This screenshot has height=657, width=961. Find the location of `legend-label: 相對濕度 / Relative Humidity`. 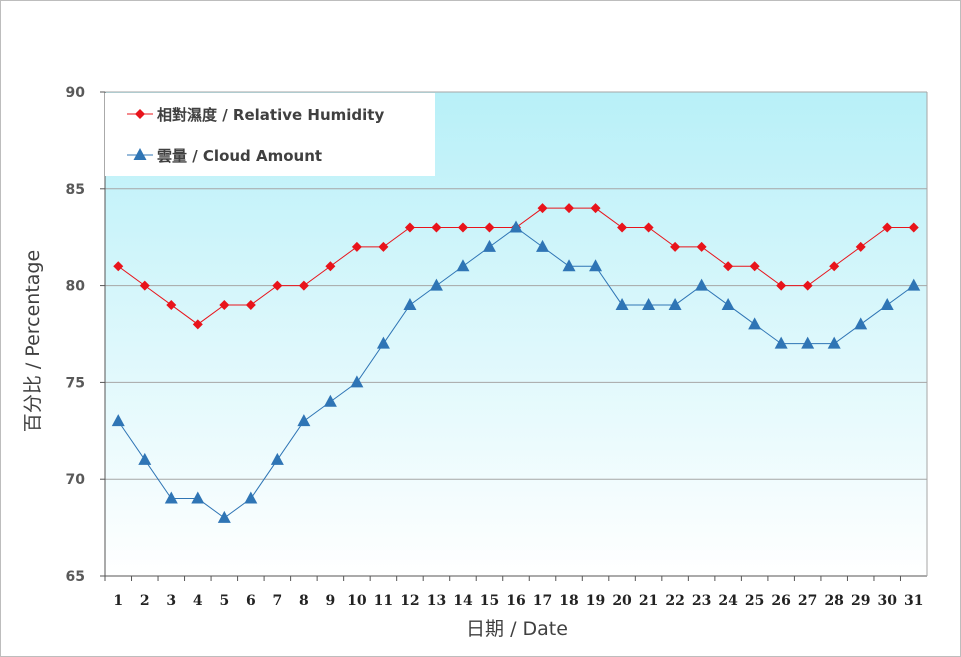

legend-label: 相對濕度 / Relative Humidity is located at coordinates (270, 115).